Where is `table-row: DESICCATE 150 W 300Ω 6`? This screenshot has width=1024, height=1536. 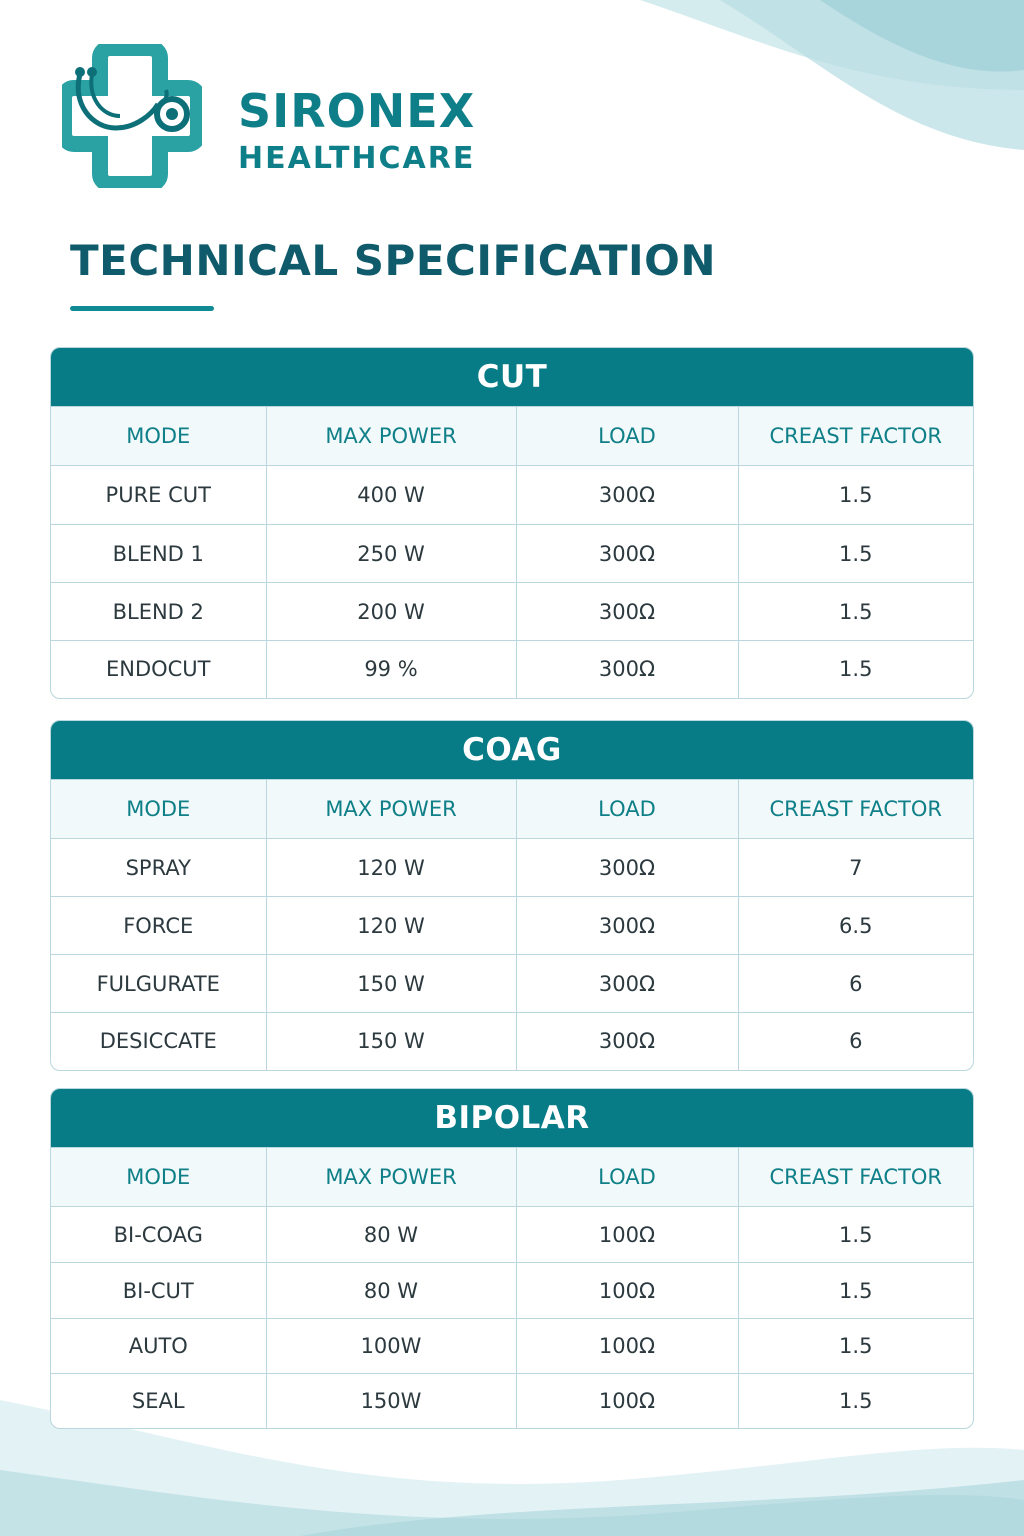 table-row: DESICCATE 150 W 300Ω 6 is located at coordinates (512, 1041).